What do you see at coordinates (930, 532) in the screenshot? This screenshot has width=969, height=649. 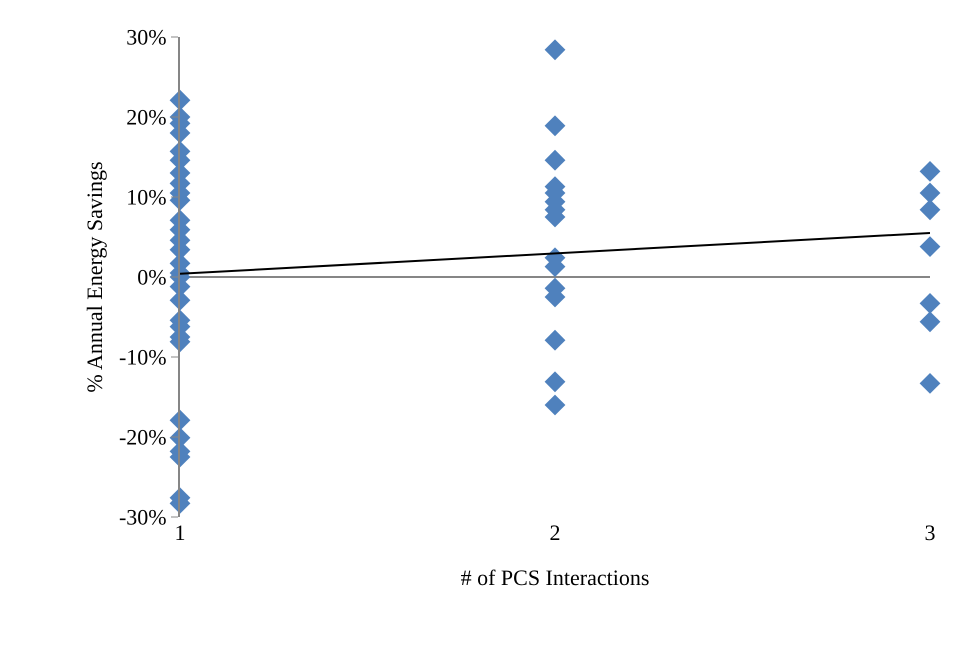 I see `x-tick-label: 3` at bounding box center [930, 532].